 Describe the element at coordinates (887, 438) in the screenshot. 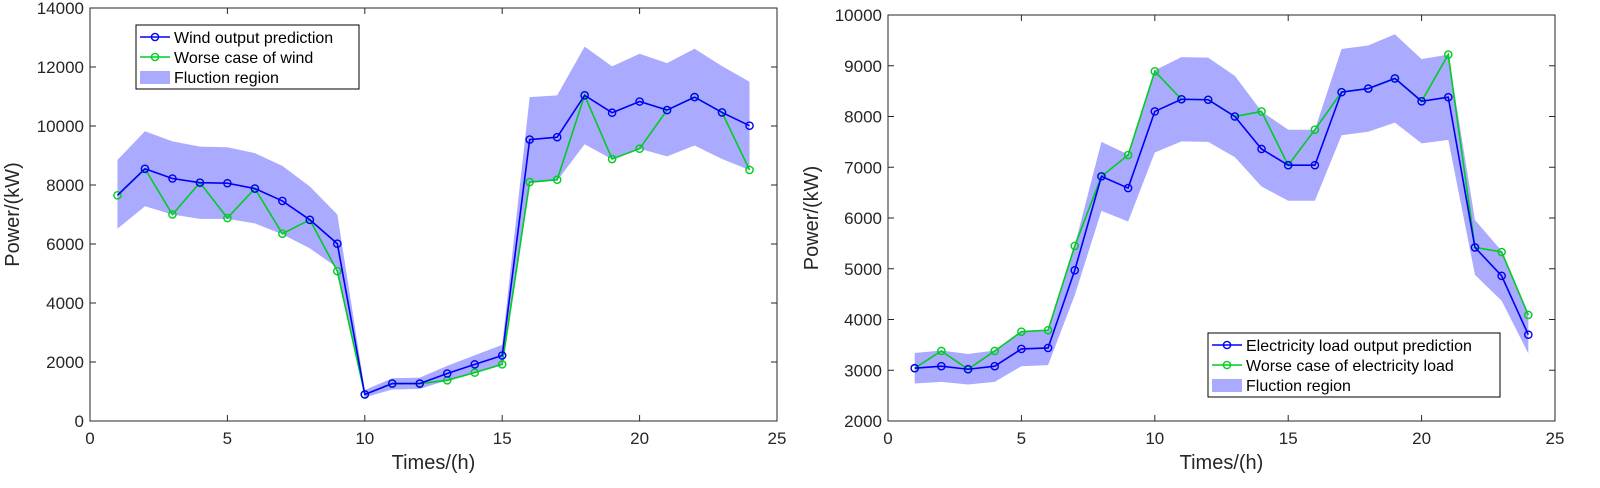

I see `x-tick-label: 0` at that location.